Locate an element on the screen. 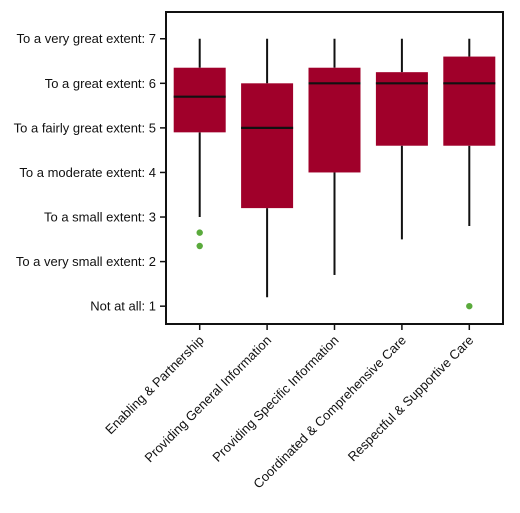 This screenshot has width=520, height=513. x-tick-label: Respectful & Supportive Care is located at coordinates (411, 399).